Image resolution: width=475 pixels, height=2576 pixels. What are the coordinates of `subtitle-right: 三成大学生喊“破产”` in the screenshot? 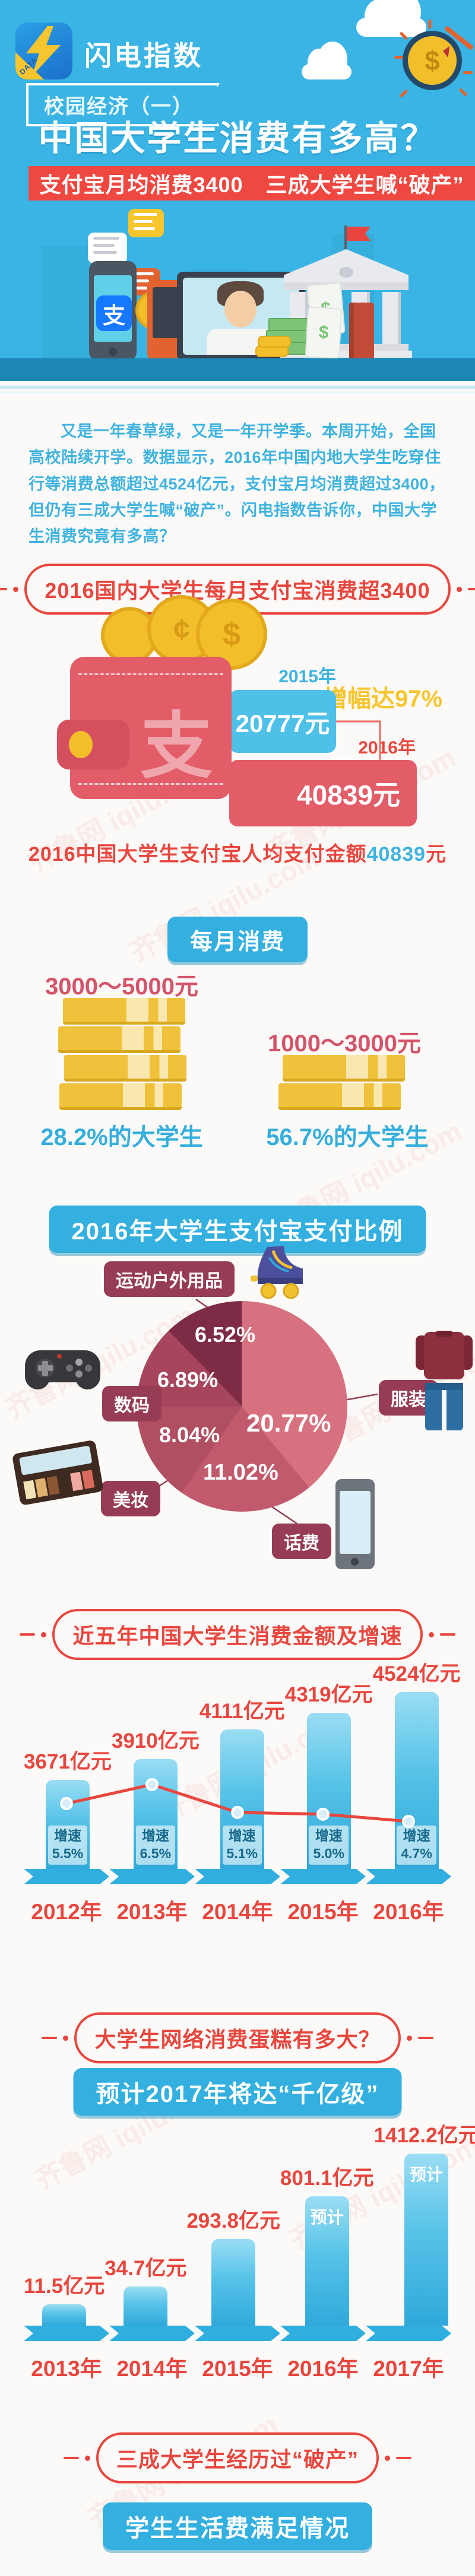 It's located at (364, 185).